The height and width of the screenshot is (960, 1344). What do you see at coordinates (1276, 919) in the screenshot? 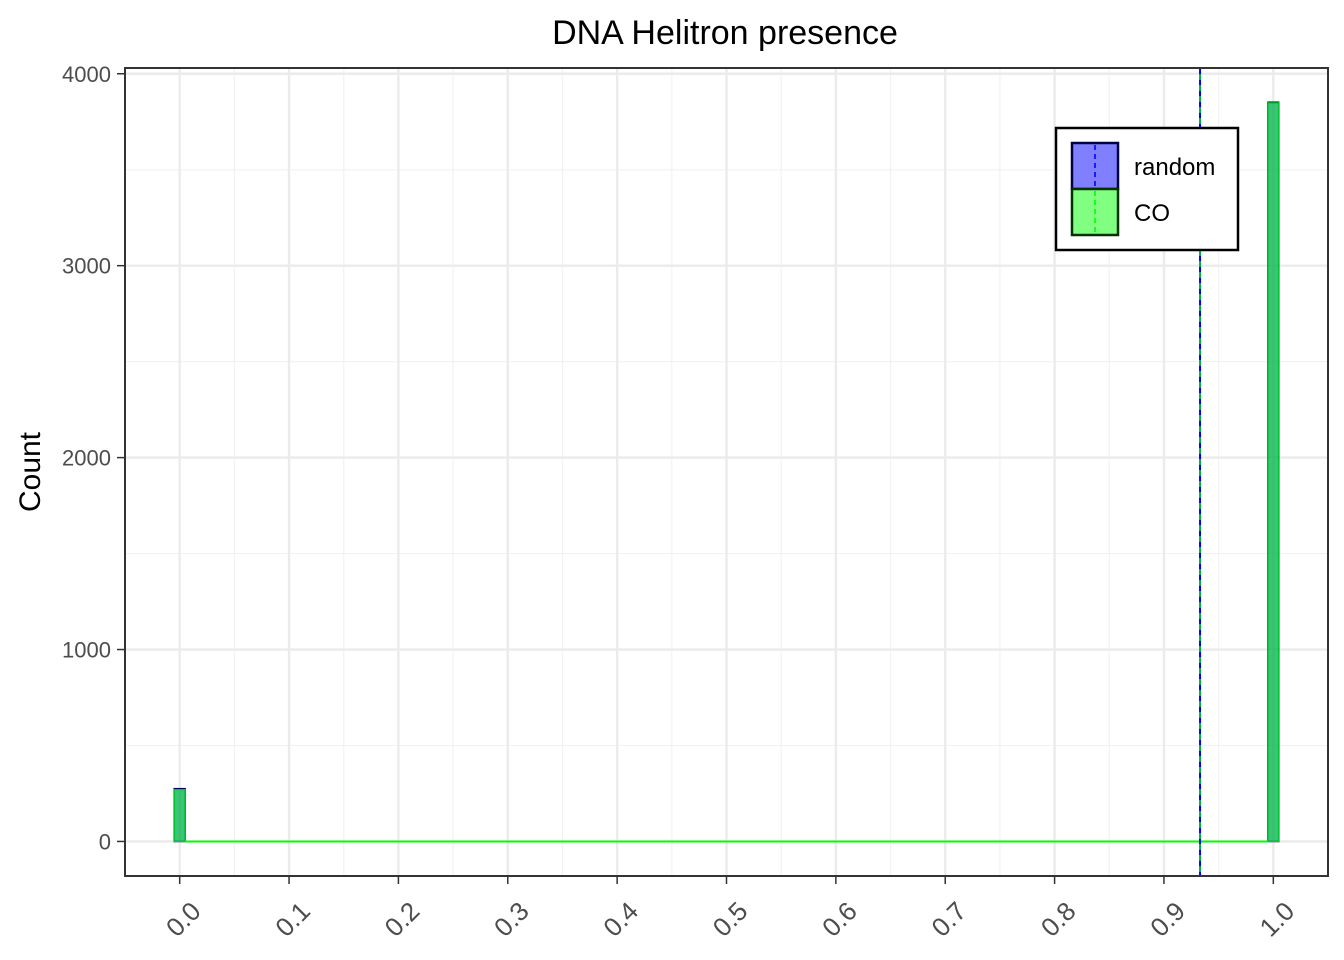
I see `x-tick-label: 1.0` at bounding box center [1276, 919].